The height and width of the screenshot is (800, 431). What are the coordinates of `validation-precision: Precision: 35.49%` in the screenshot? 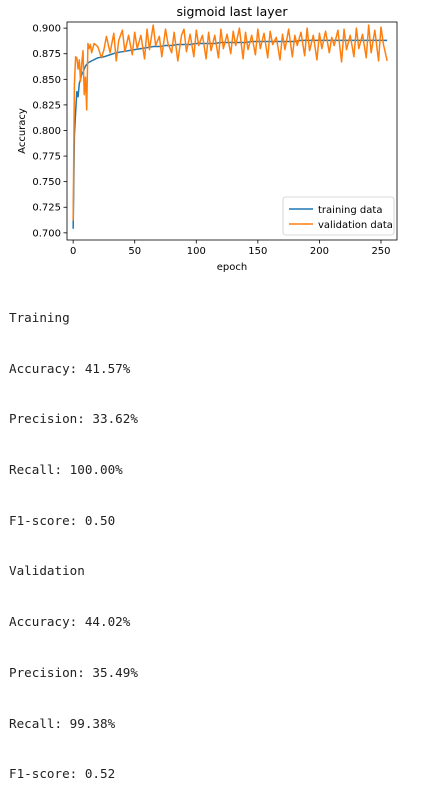 It's located at (73, 672).